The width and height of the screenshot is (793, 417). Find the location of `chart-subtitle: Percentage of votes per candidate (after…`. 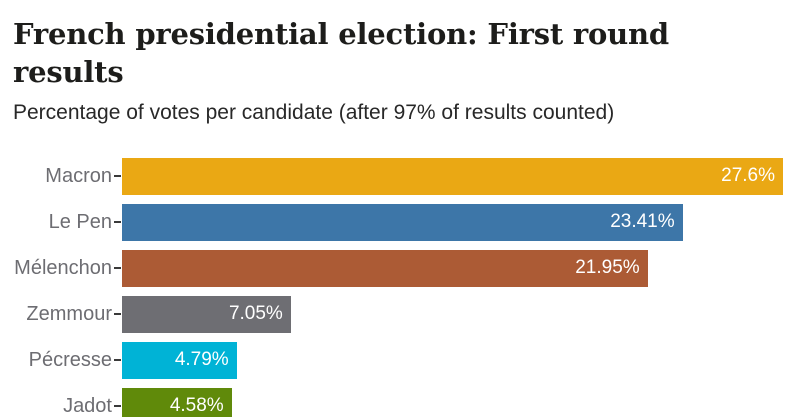

chart-subtitle: Percentage of votes per candidate (after… is located at coordinates (314, 113).